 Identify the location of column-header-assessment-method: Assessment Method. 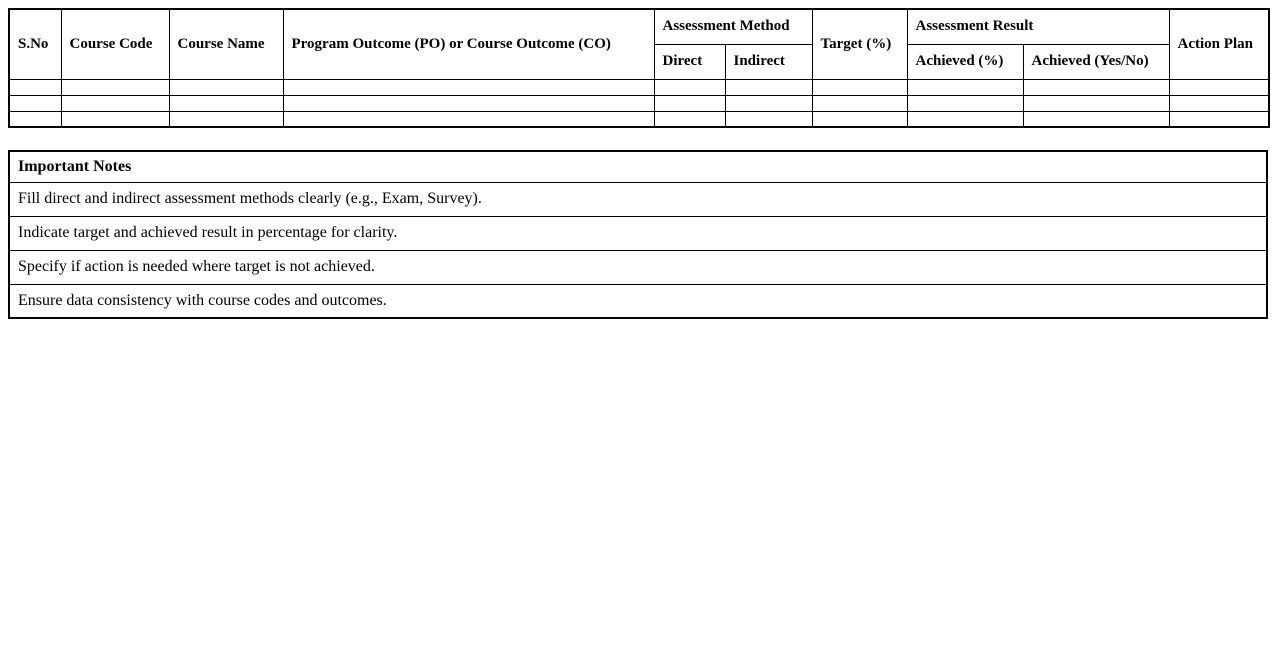
(733, 26).